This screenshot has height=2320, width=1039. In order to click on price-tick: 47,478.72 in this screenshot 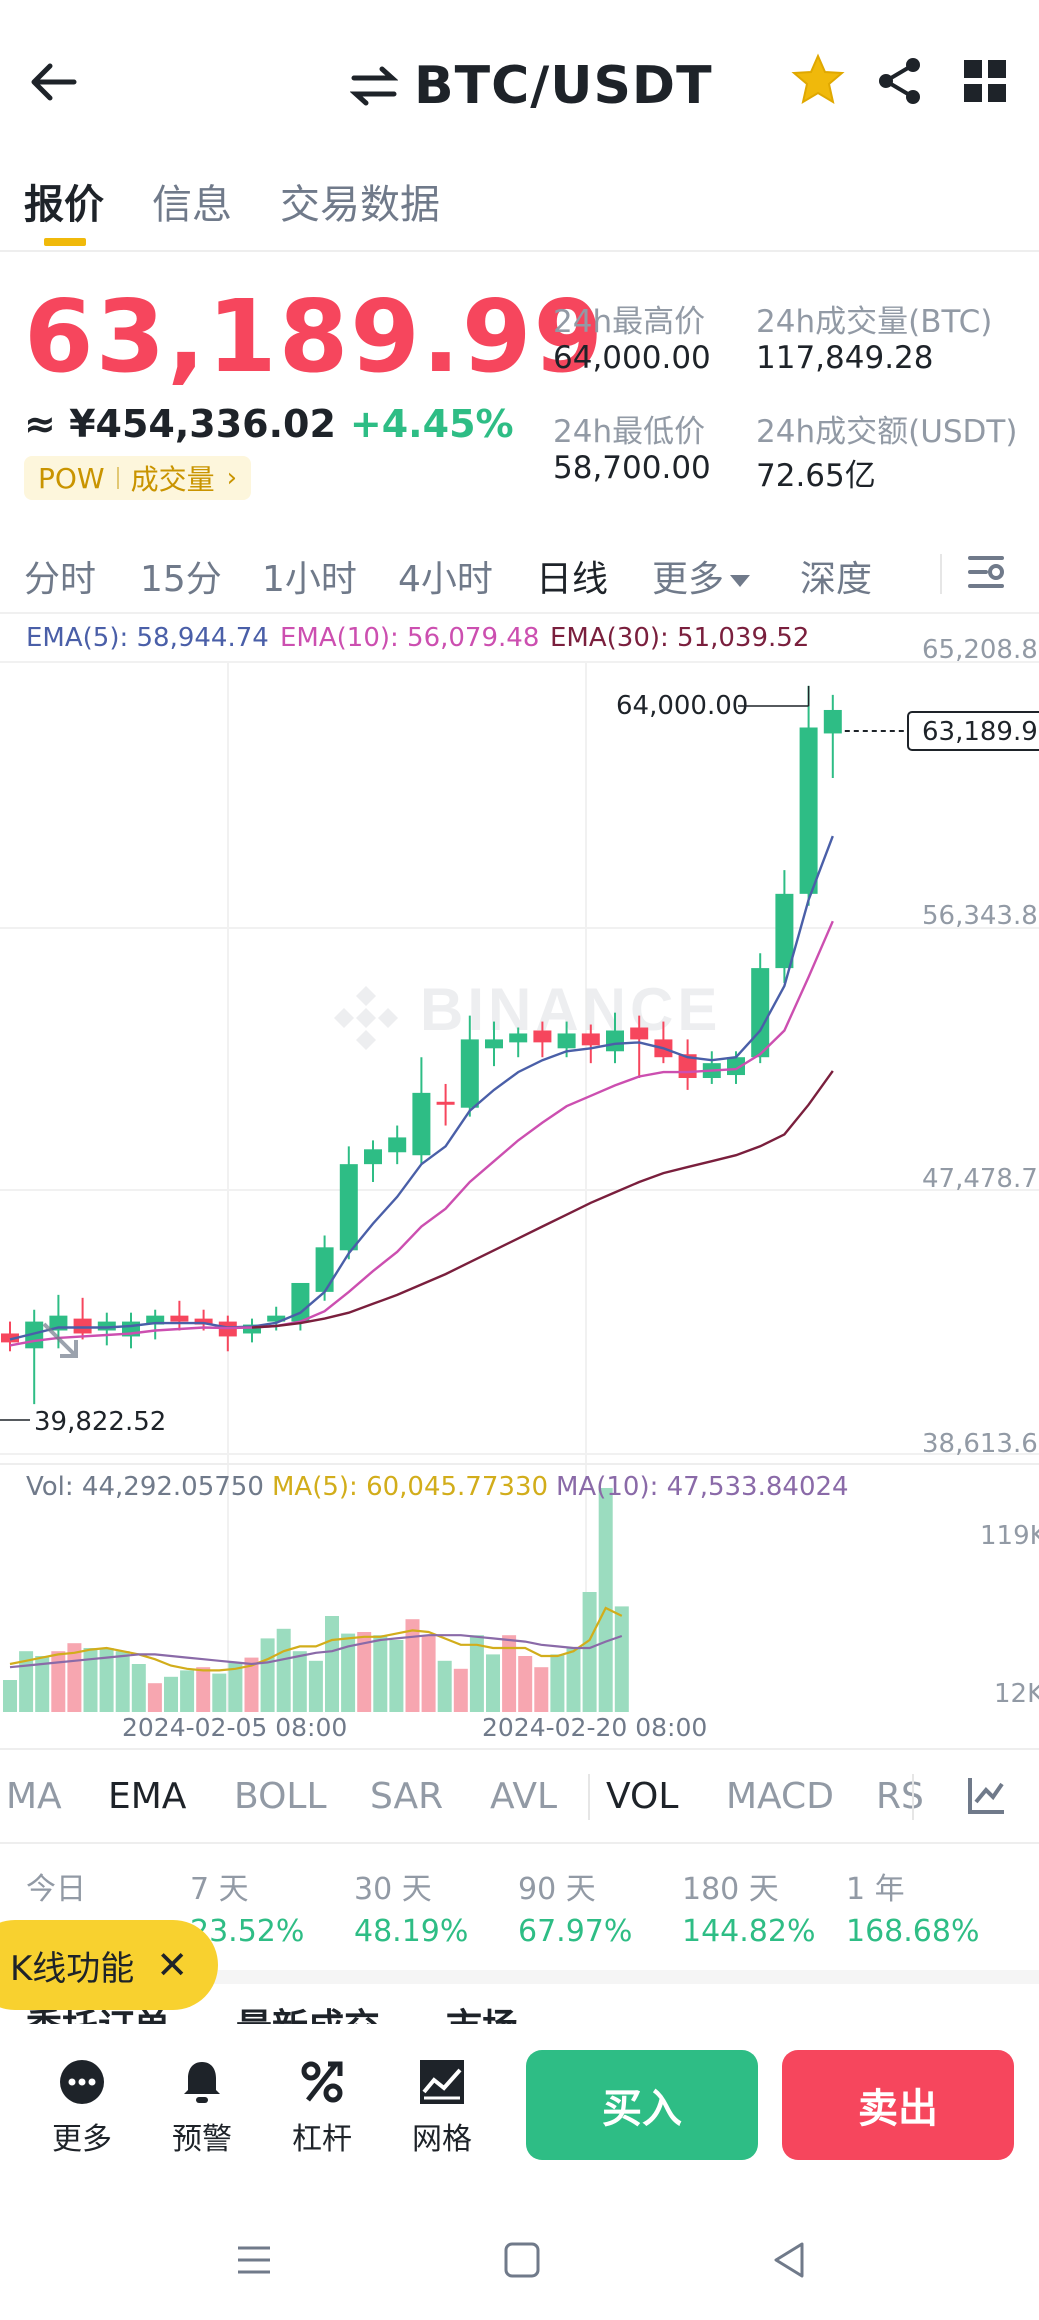, I will do `click(980, 1179)`.